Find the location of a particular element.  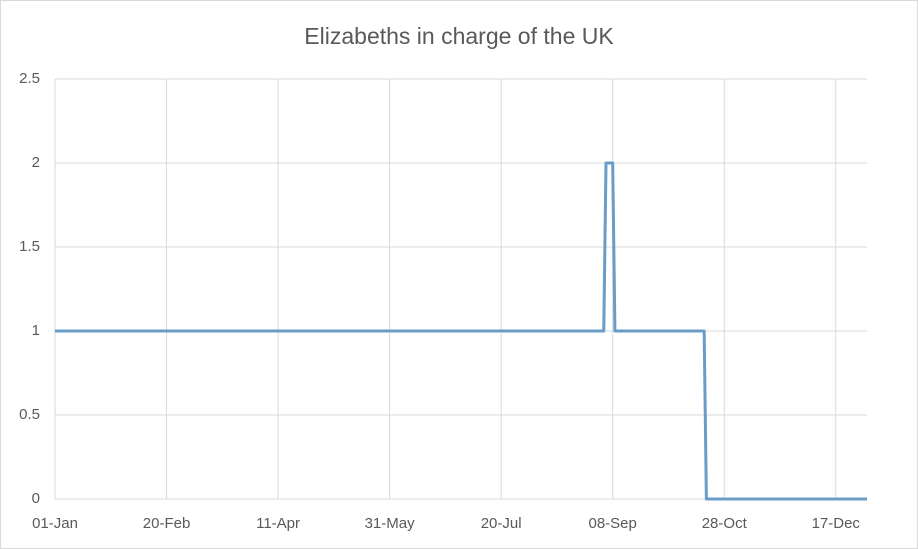

x-tick-label: 20-Feb is located at coordinates (167, 523).